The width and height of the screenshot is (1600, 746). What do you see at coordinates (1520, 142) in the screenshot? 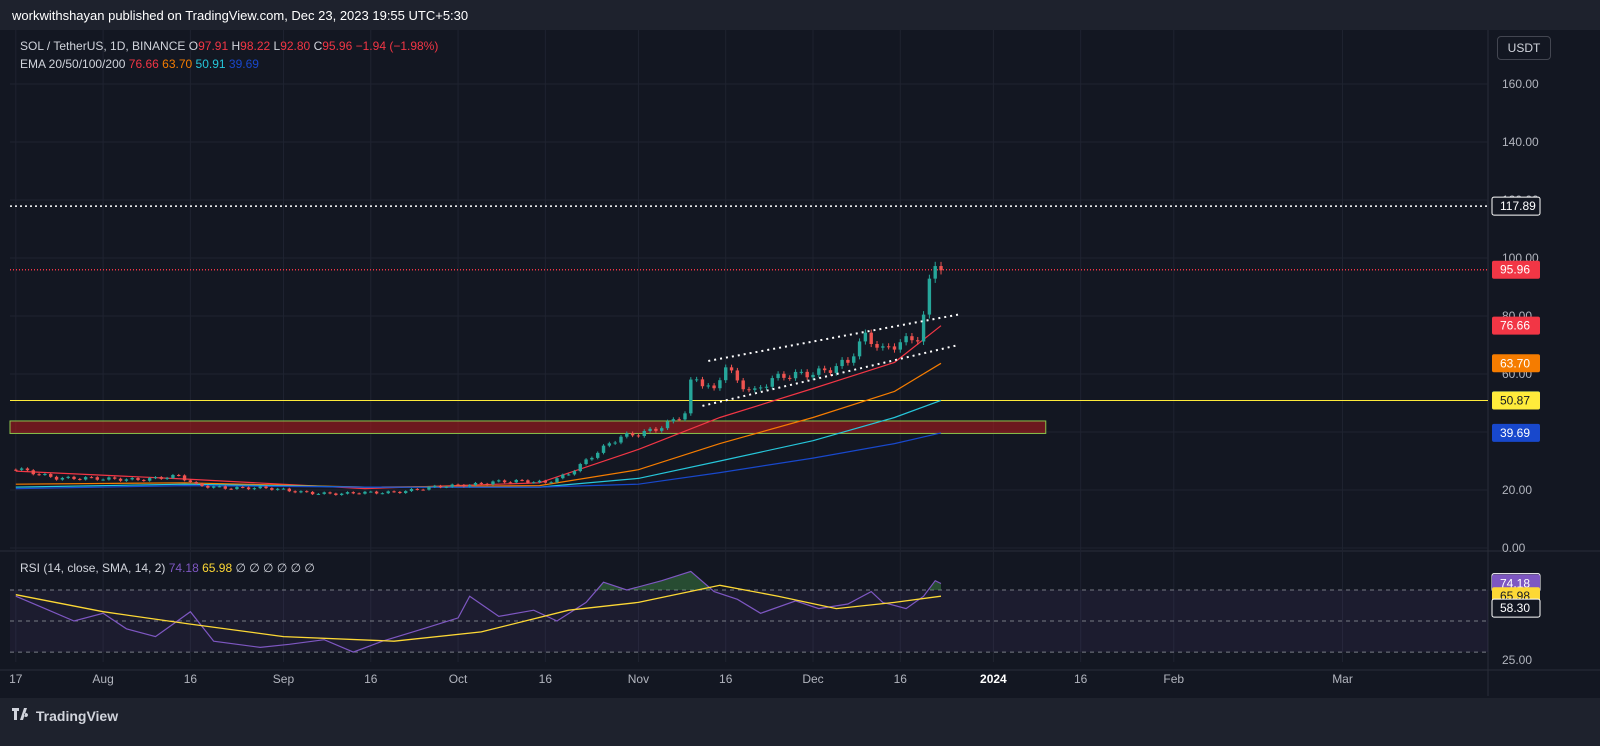
I see `price-tick-label: 140.00` at bounding box center [1520, 142].